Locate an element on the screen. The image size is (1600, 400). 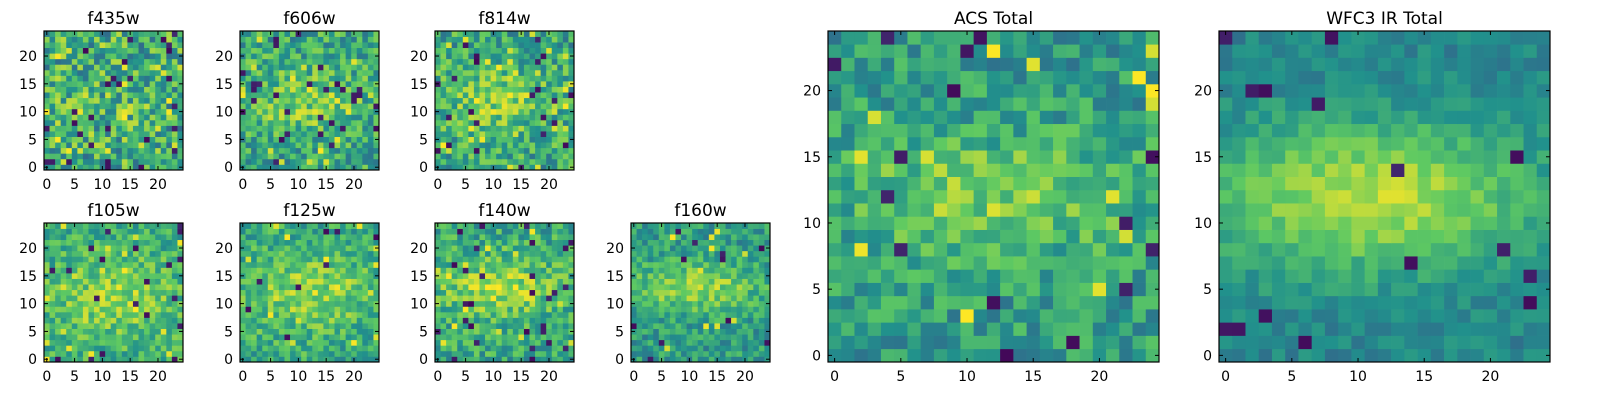
heatmap-cells is located at coordinates (505, 293).